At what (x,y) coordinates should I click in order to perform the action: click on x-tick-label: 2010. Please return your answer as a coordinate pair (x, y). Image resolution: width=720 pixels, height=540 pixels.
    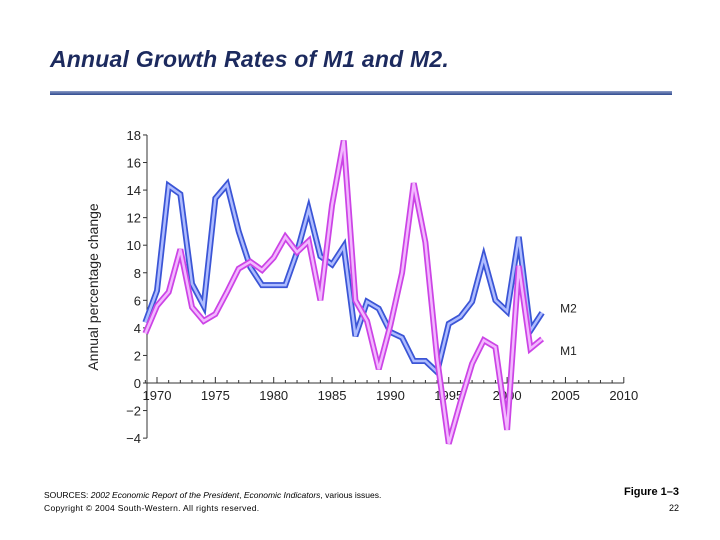
    Looking at the image, I should click on (623, 395).